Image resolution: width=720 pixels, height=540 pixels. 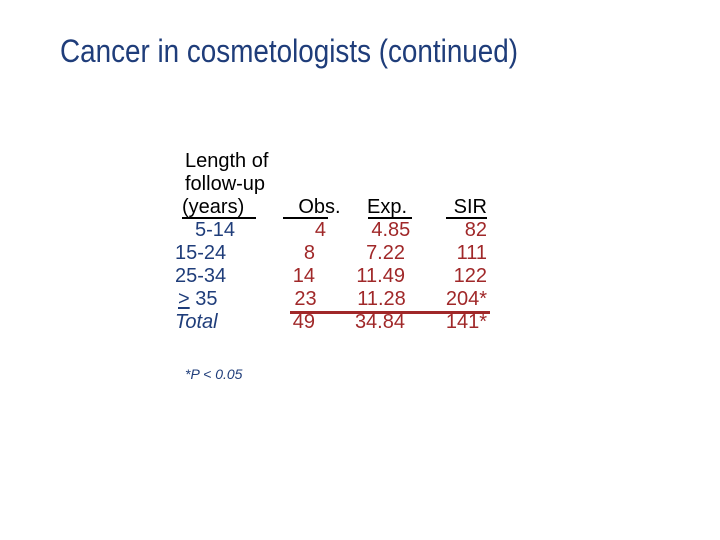 I want to click on sir-value: 204*, so click(x=466, y=299).